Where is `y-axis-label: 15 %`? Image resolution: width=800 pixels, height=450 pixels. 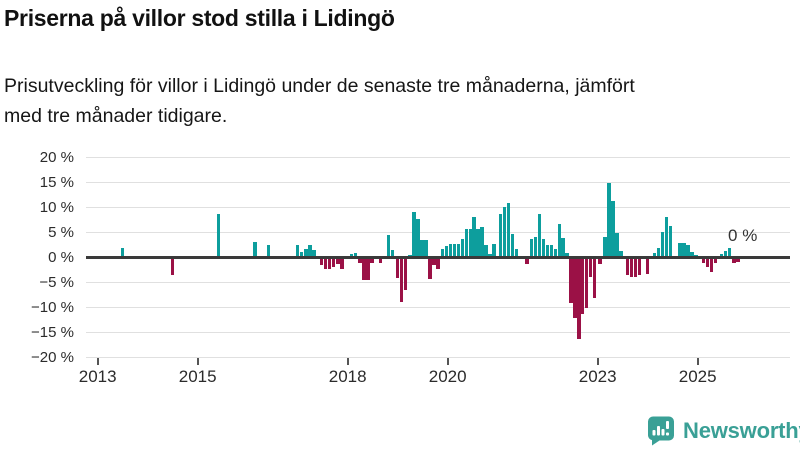
y-axis-label: 15 % is located at coordinates (56, 182).